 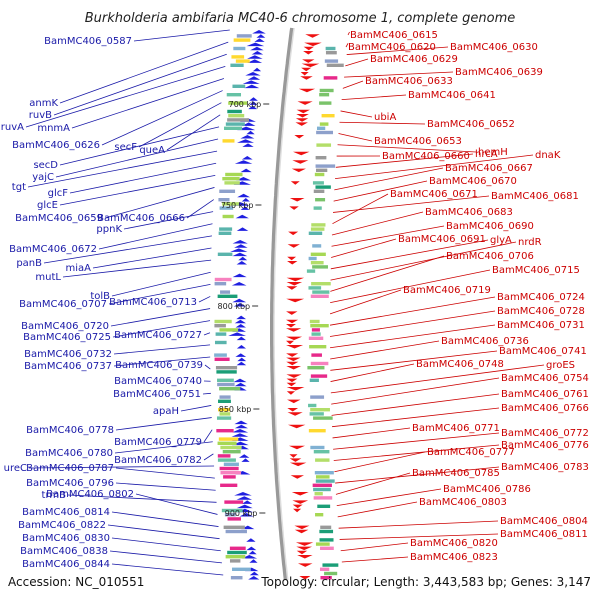 I want to click on gene-label-reverse: BamMC406_0771, so click(x=456, y=428).